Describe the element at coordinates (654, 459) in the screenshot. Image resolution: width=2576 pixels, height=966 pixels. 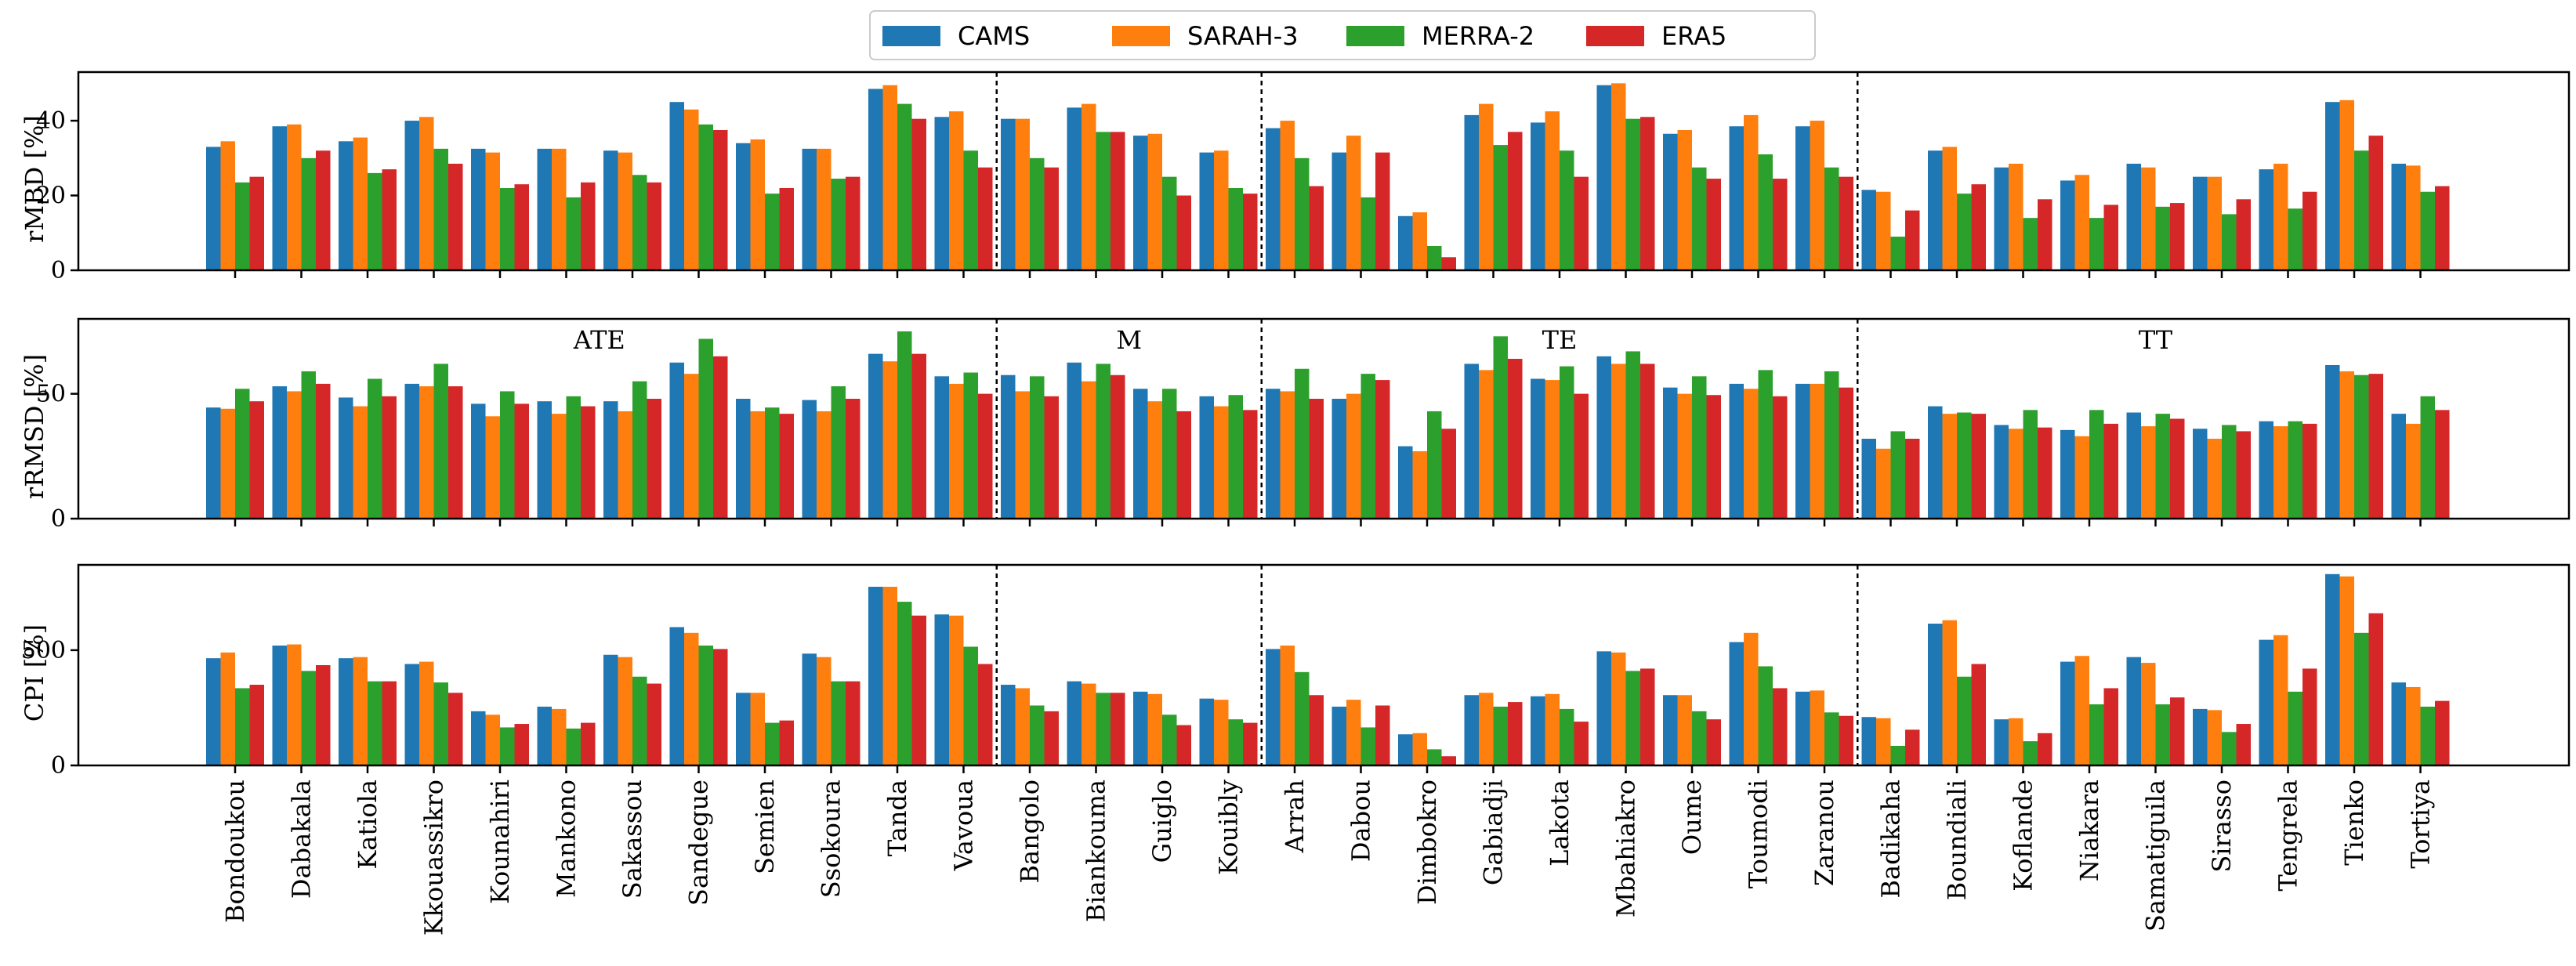
I see `bar-era5-sakassou` at that location.